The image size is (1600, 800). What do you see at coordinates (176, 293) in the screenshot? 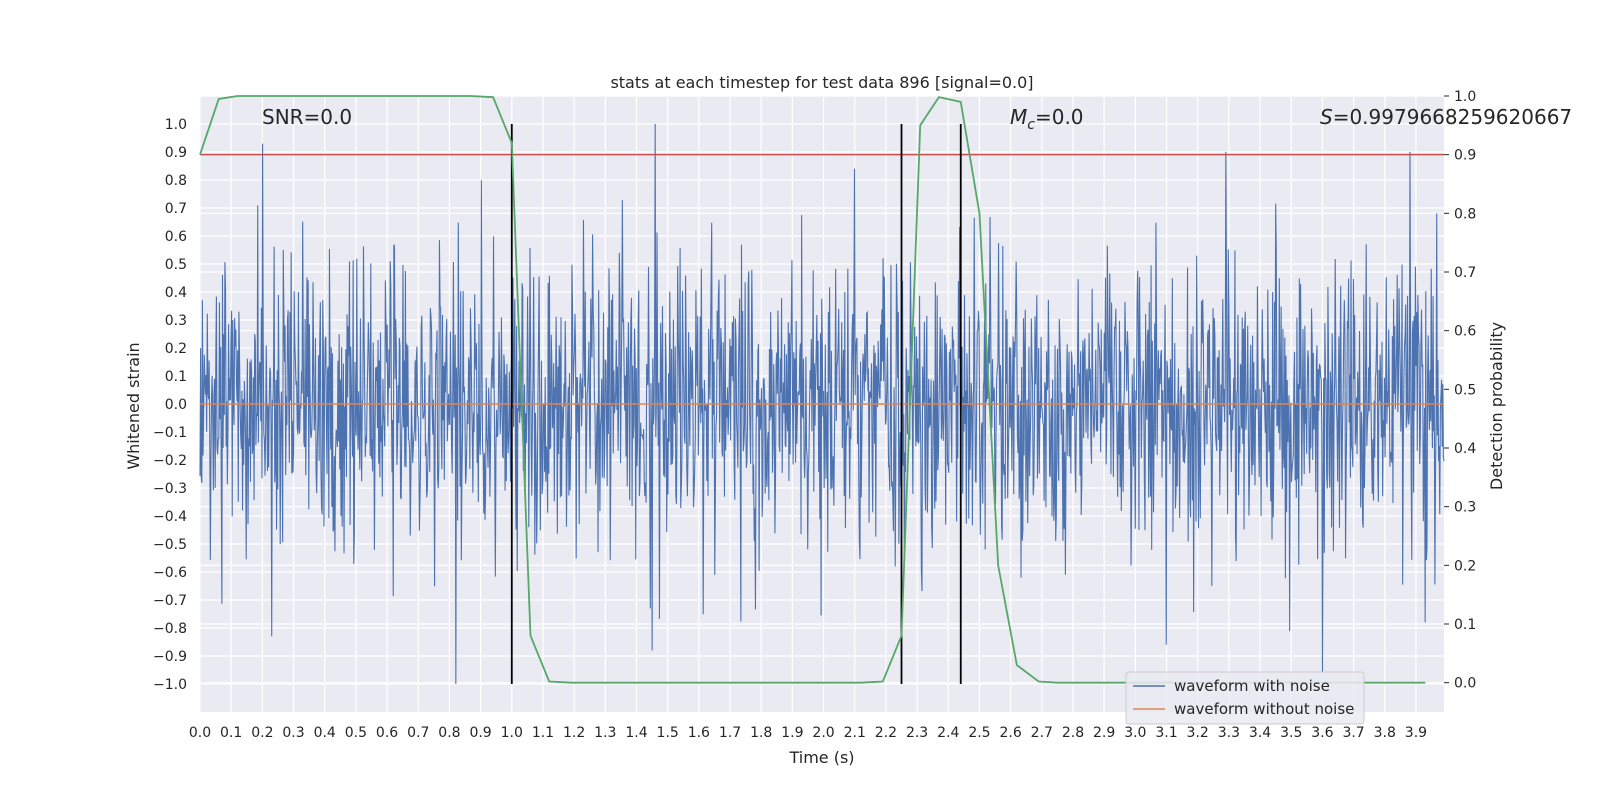
I see `y-tick-label: 0.4` at bounding box center [176, 293].